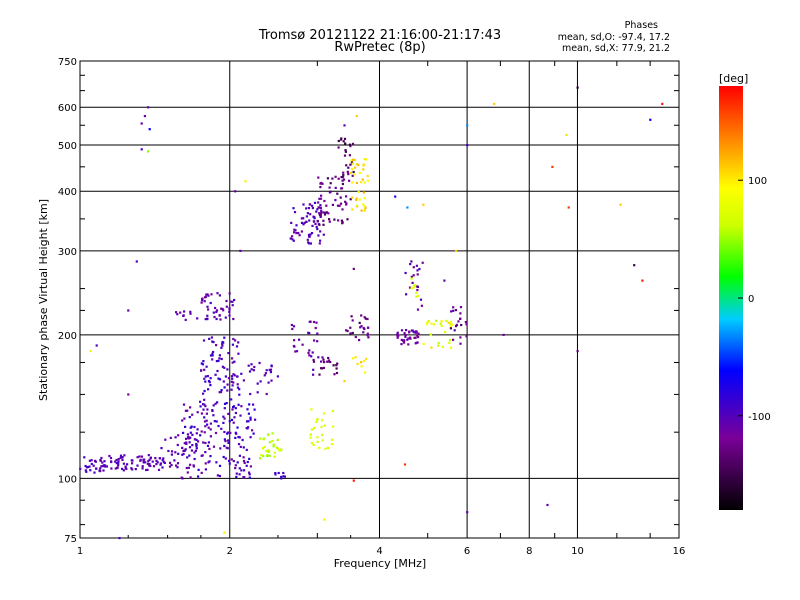 The height and width of the screenshot is (600, 800). Describe the element at coordinates (733, 78) in the screenshot. I see `colorbar-label: [deg]` at that location.